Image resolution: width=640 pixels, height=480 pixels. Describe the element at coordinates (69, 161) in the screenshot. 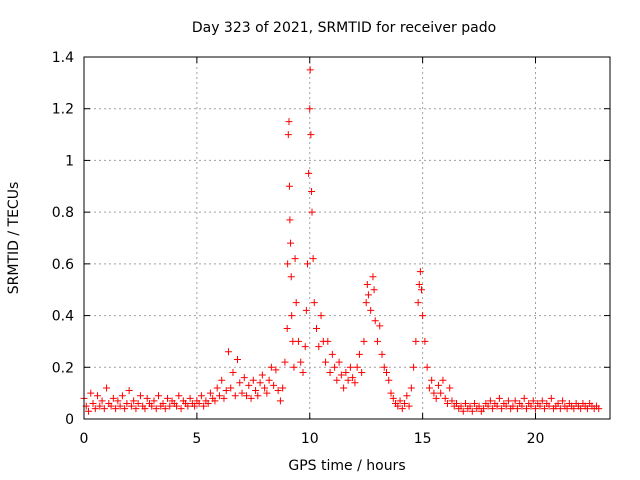

I see `y-tick-label: 1` at that location.